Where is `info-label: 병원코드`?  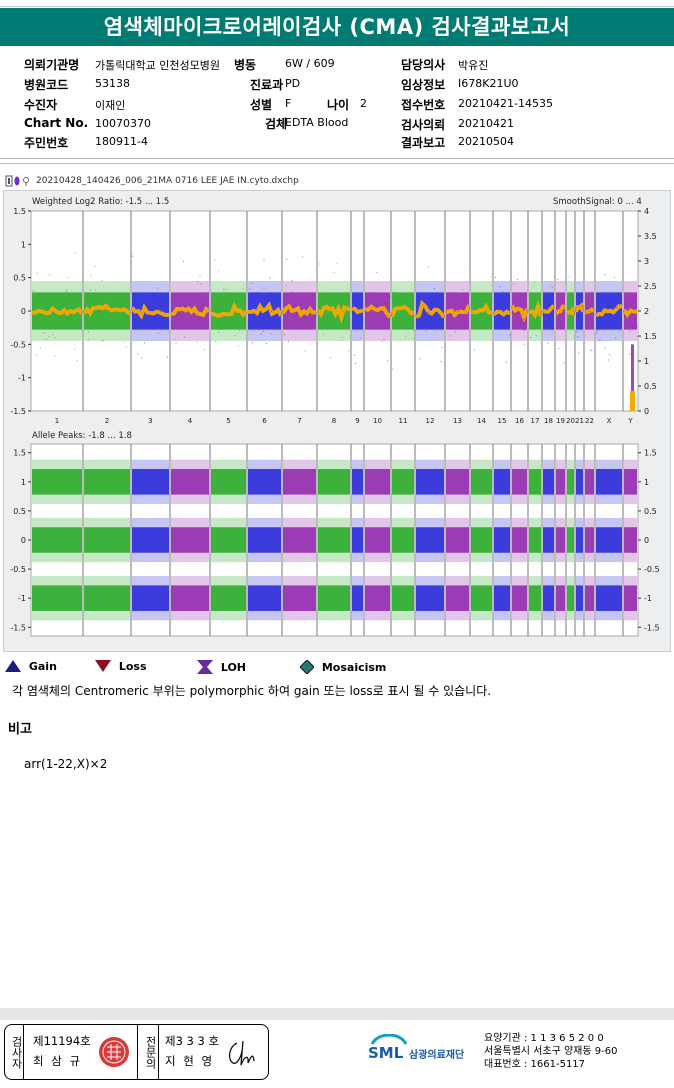
info-label: 병원코드 is located at coordinates (46, 85).